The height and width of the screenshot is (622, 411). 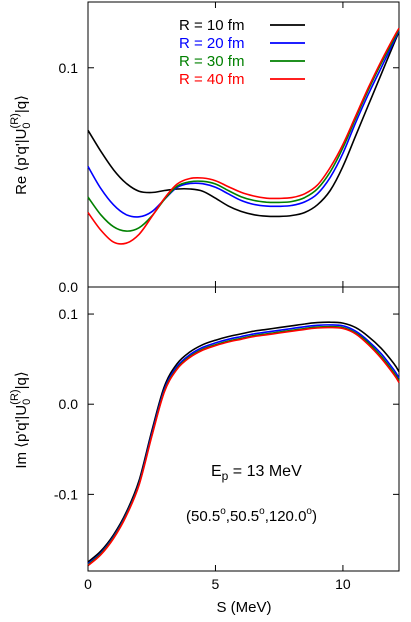 I want to click on top-ylabel-suffix: |q⟩, so click(x=21, y=104).